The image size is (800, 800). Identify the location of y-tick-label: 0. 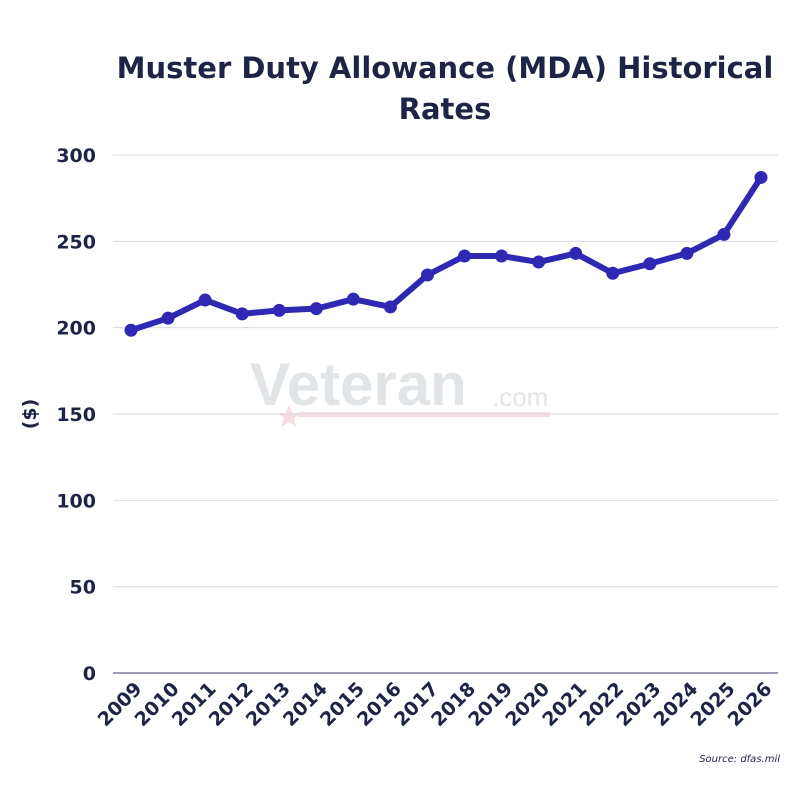
(89, 674).